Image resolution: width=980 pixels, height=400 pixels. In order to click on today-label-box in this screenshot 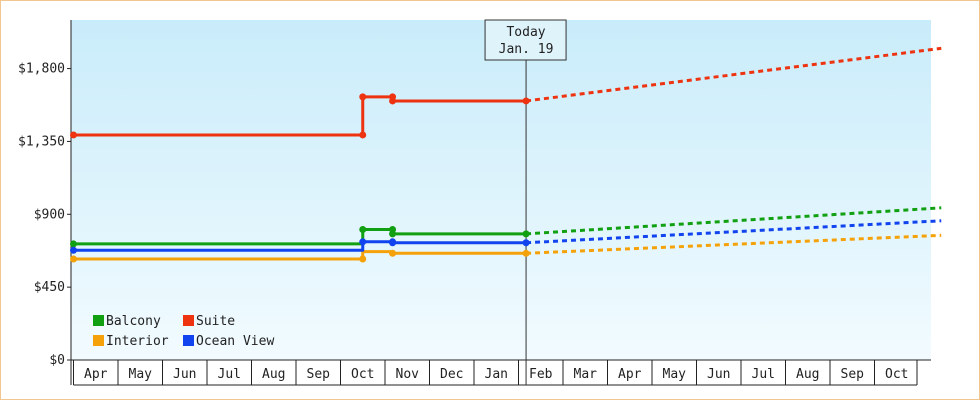, I will do `click(525, 40)`.